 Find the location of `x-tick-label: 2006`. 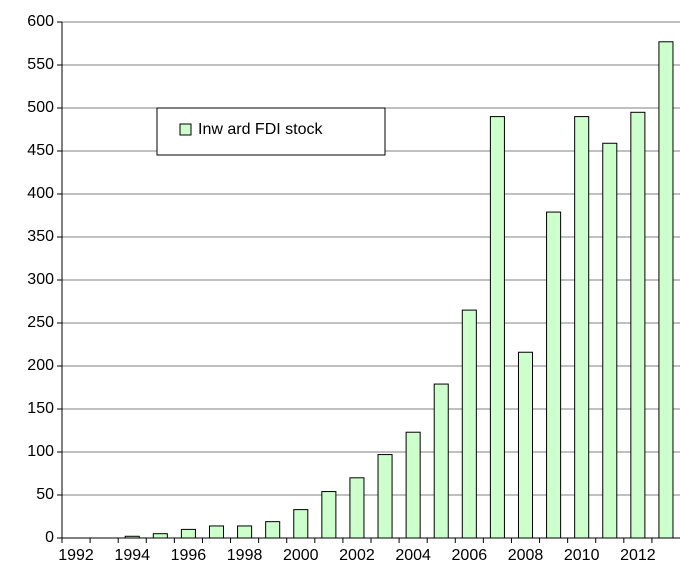

x-tick-label: 2006 is located at coordinates (470, 555).